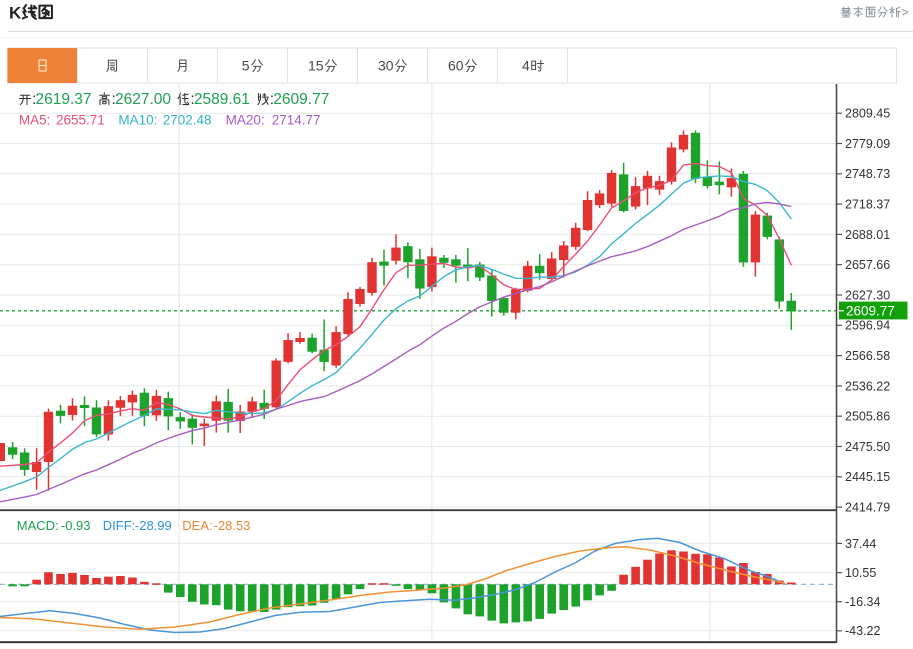 Image resolution: width=913 pixels, height=649 pixels. I want to click on svg-text: 2619.37, so click(64, 99).